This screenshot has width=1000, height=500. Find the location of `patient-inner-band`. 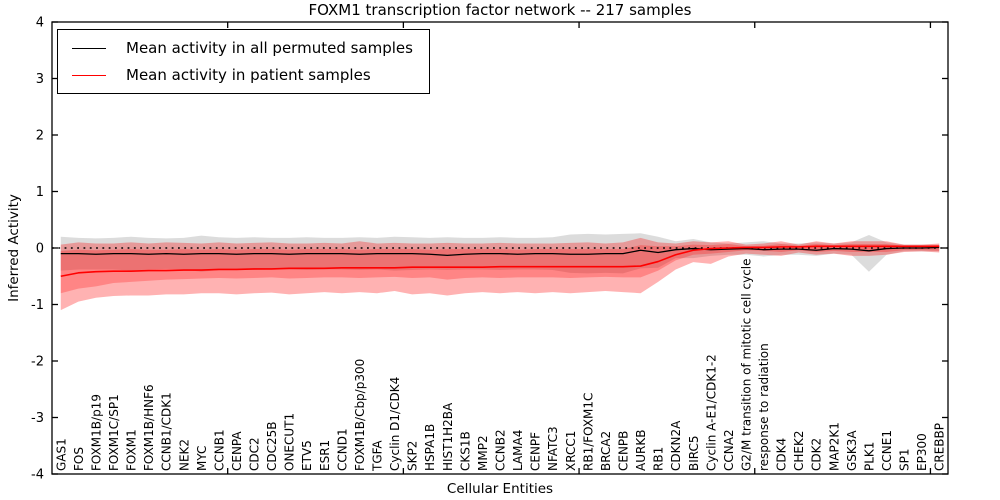

patient-inner-band is located at coordinates (500, 269).